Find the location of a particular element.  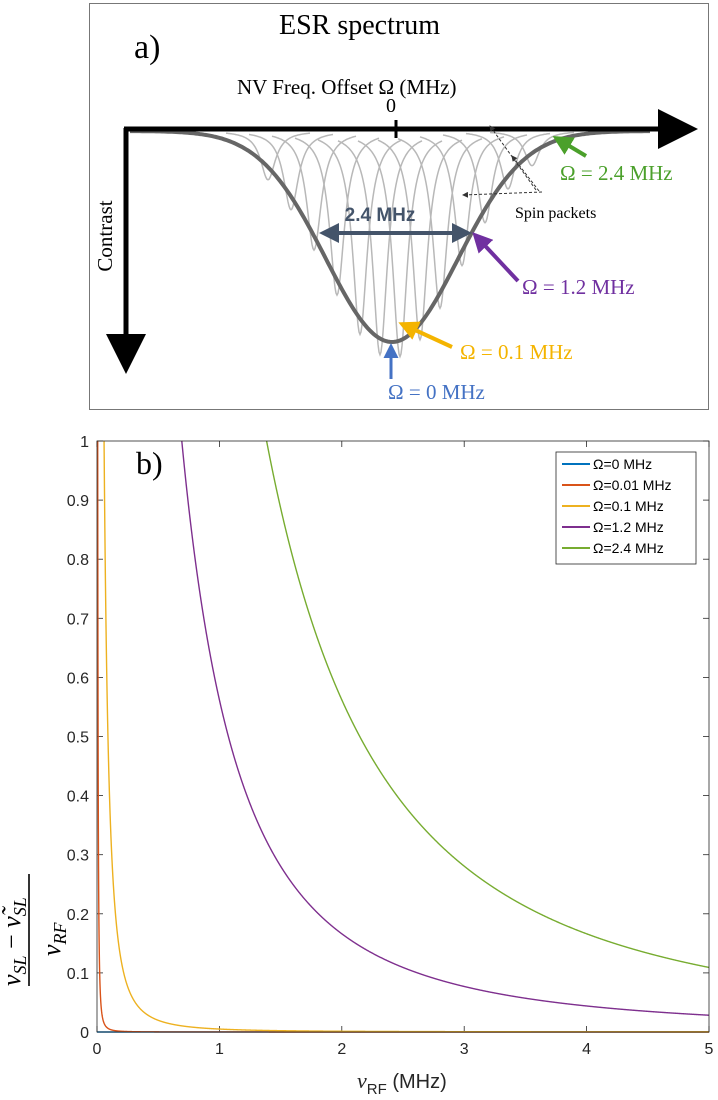

y-tick-label: 0.2 is located at coordinates (78, 915).